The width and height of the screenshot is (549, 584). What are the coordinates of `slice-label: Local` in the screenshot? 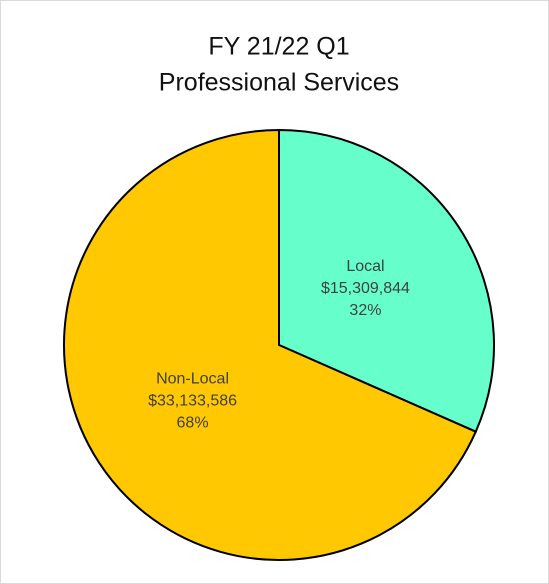 It's located at (365, 266).